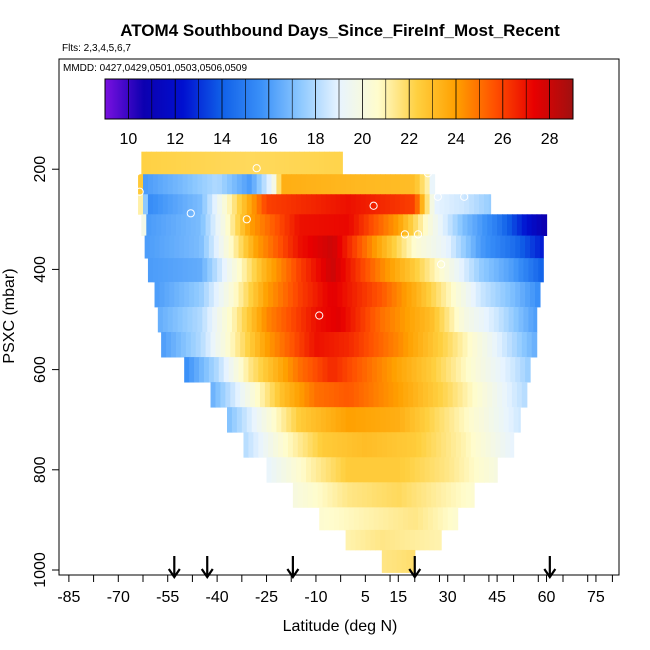 The width and height of the screenshot is (650, 650). I want to click on x-tick-label: -25, so click(266, 597).